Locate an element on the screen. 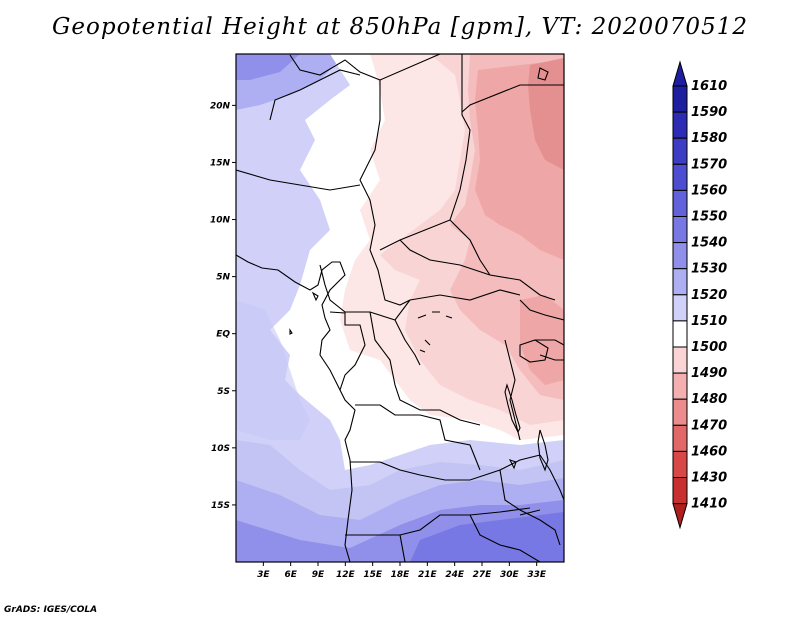 The height and width of the screenshot is (622, 800). colorbar-label: 1550 is located at coordinates (709, 217).